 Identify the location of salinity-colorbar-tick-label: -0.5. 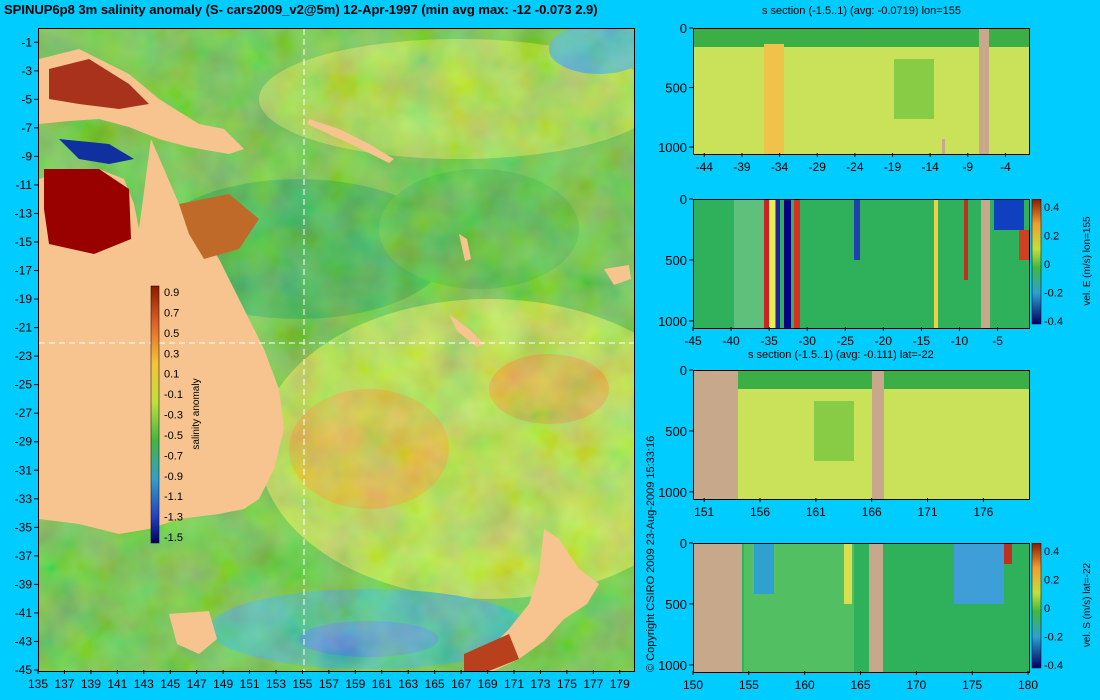
(173, 436).